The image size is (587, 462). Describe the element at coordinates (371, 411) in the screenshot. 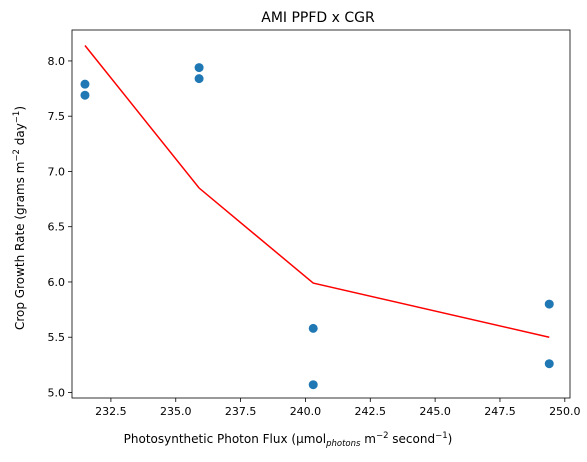

I see `x-tick-label: 242.5` at that location.